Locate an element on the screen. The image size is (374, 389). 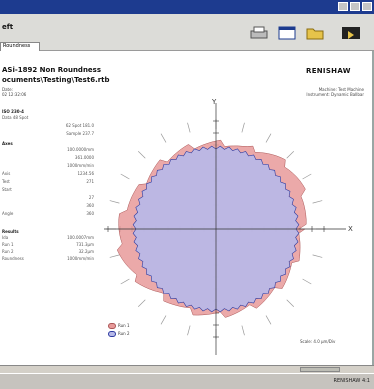
x-axis-label: X is located at coordinates (350, 229).